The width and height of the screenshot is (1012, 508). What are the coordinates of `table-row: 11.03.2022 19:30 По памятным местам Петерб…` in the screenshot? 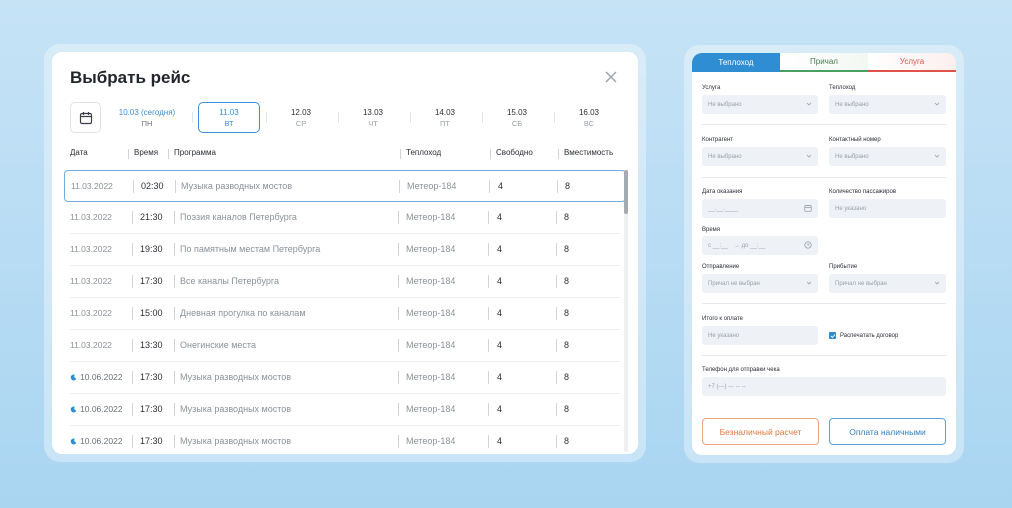 It's located at (345, 250).